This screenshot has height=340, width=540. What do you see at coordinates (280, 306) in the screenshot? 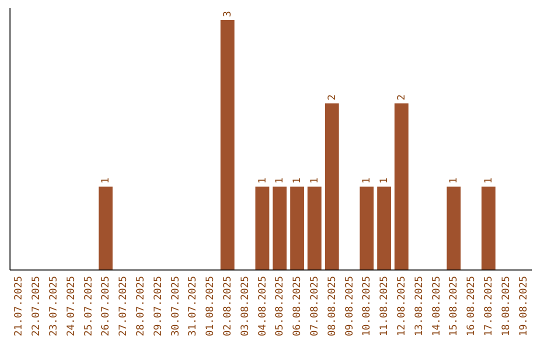
I see `x-tick-label: 05.08.2025` at bounding box center [280, 306].